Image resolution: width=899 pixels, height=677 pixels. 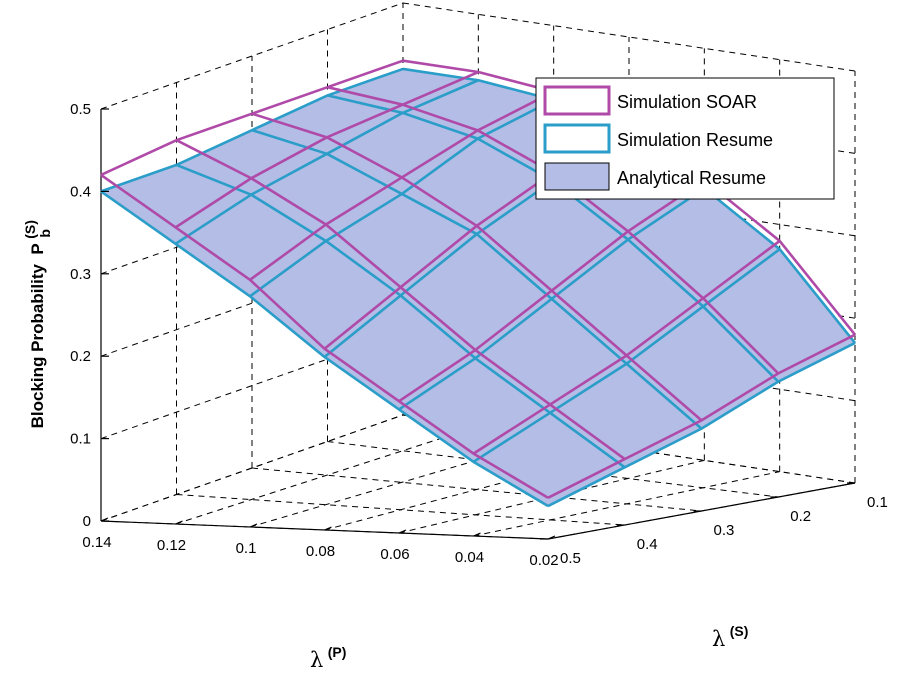 I want to click on z-tick-label: 0.5, so click(x=80, y=109).